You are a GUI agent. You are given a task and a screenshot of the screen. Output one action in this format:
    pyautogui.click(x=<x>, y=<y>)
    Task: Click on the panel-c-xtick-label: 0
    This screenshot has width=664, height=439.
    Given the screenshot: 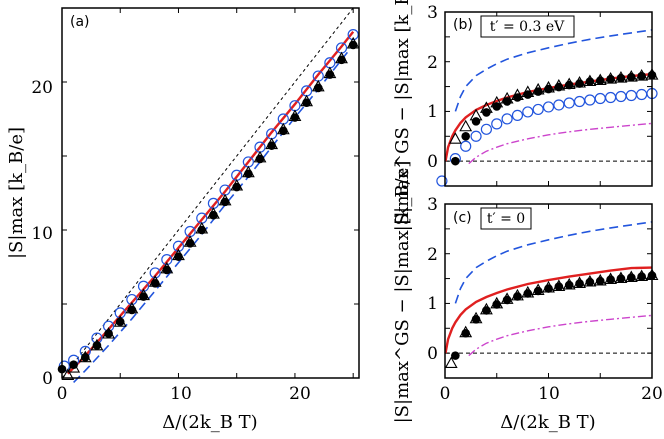 What is the action you would take?
    pyautogui.click(x=445, y=394)
    